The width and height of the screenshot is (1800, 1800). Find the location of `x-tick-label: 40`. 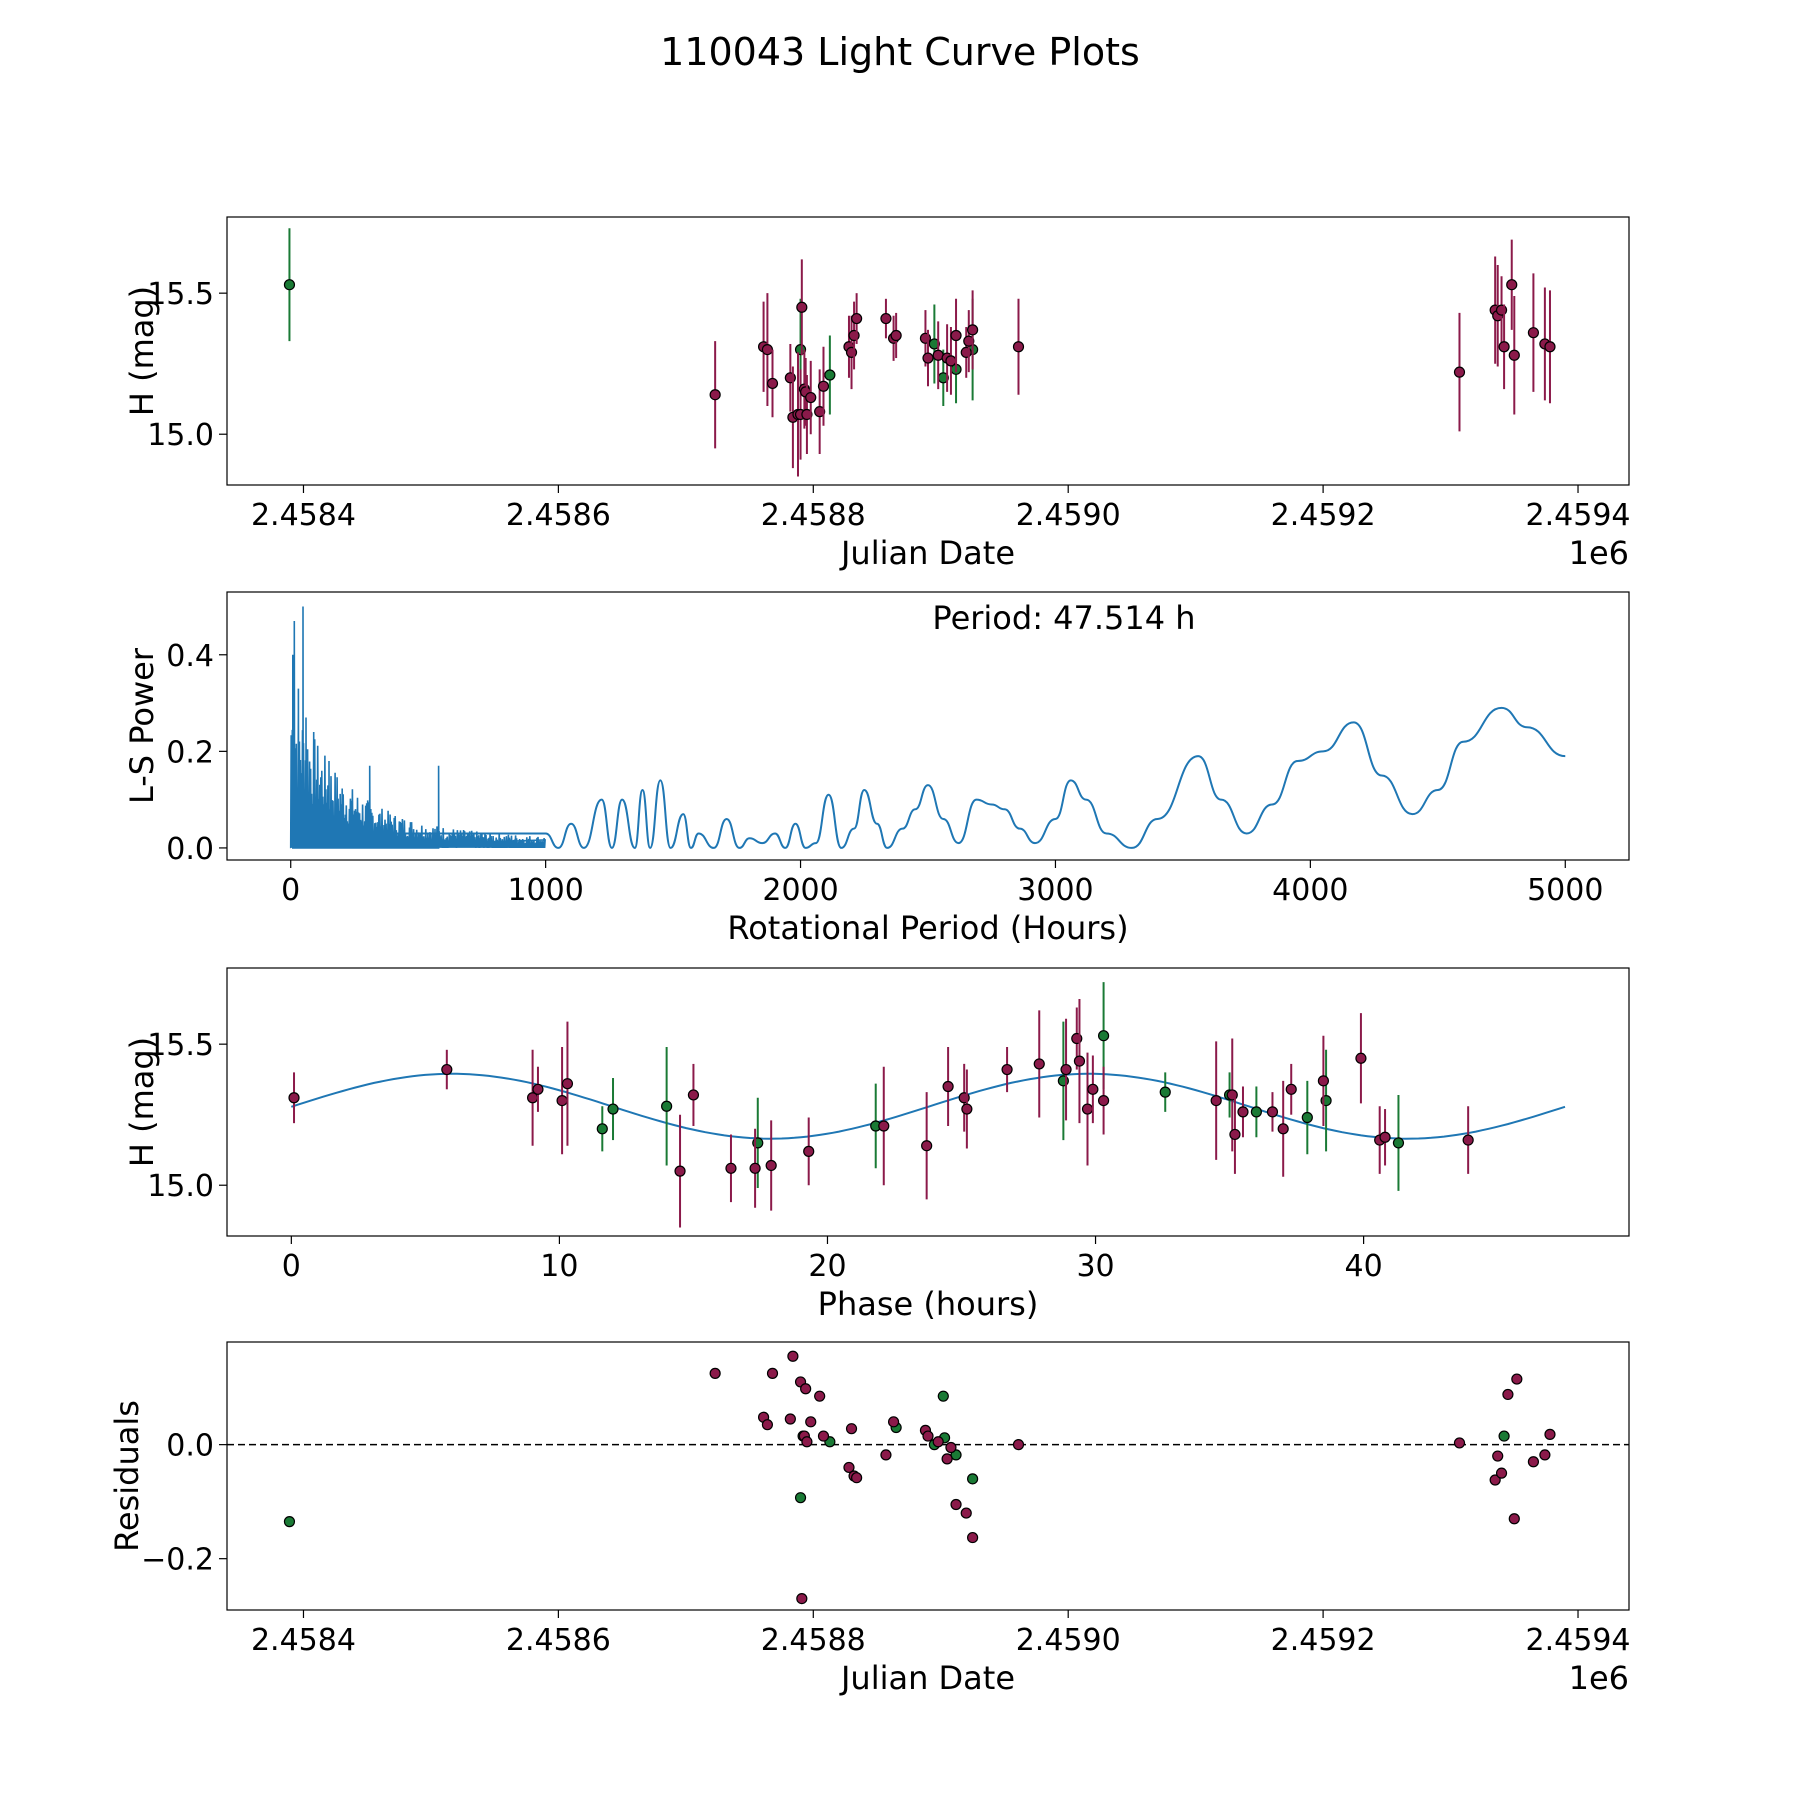

x-tick-label: 40 is located at coordinates (1364, 1266).